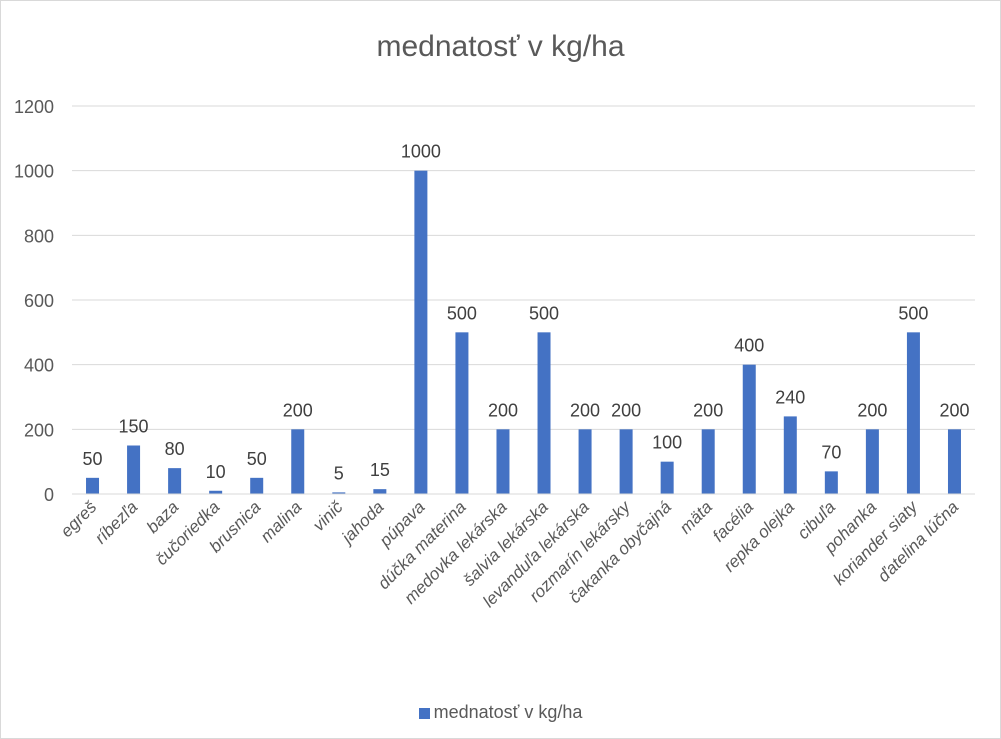 Image resolution: width=1001 pixels, height=739 pixels. What do you see at coordinates (508, 712) in the screenshot?
I see `legend-label: mednatosť v kg/ha` at bounding box center [508, 712].